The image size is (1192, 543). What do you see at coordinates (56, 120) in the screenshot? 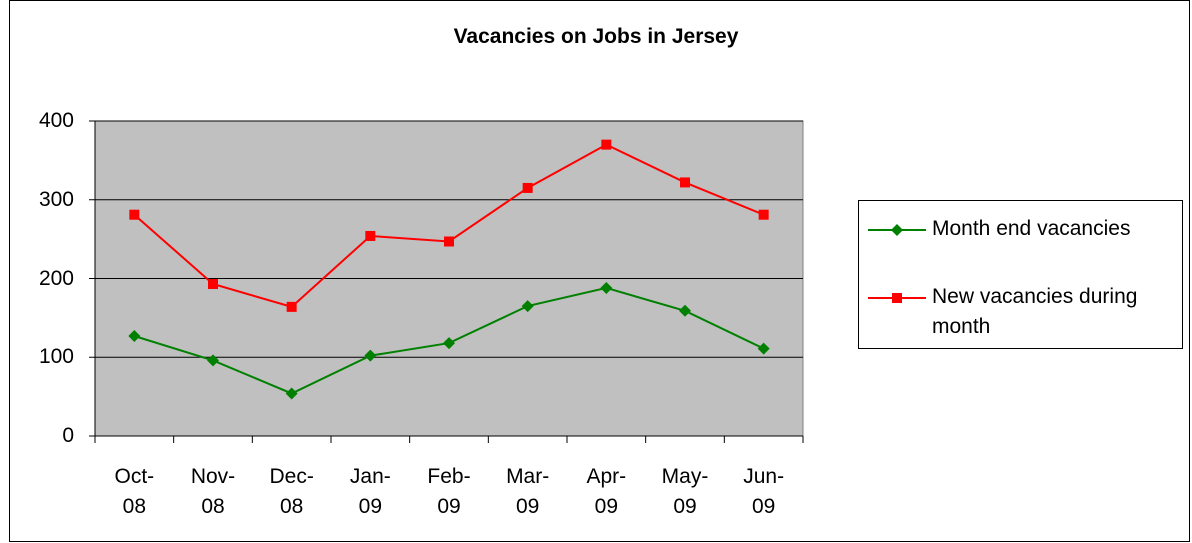
I see `y-tick-label: 400` at bounding box center [56, 120].